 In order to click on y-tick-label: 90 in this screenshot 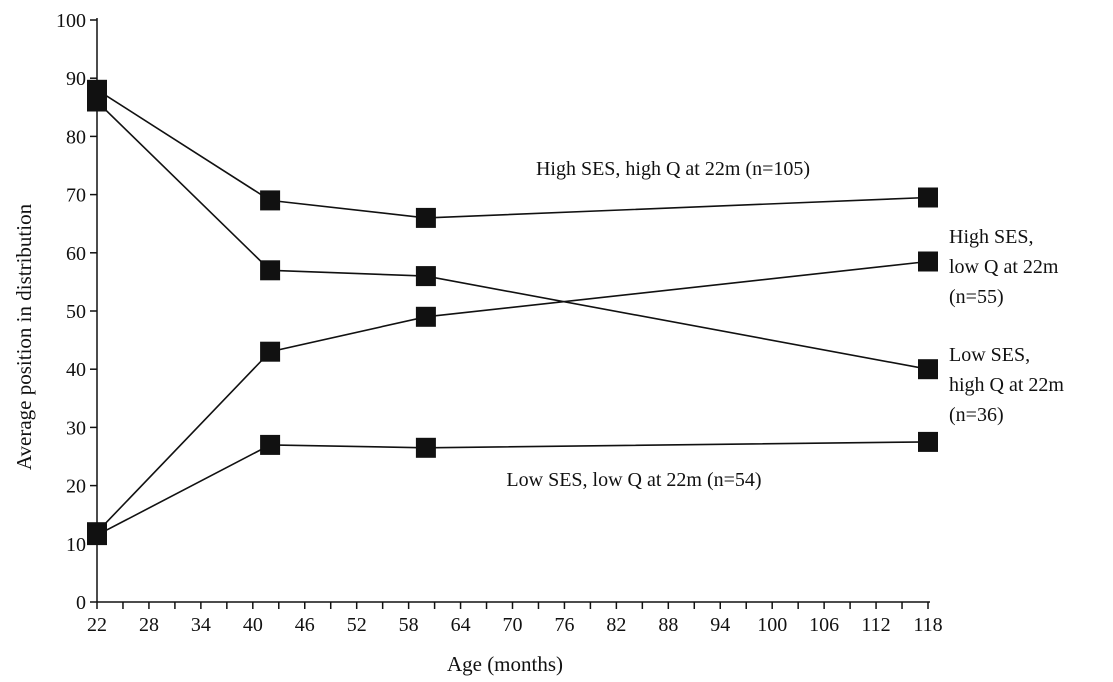, I will do `click(76, 79)`.